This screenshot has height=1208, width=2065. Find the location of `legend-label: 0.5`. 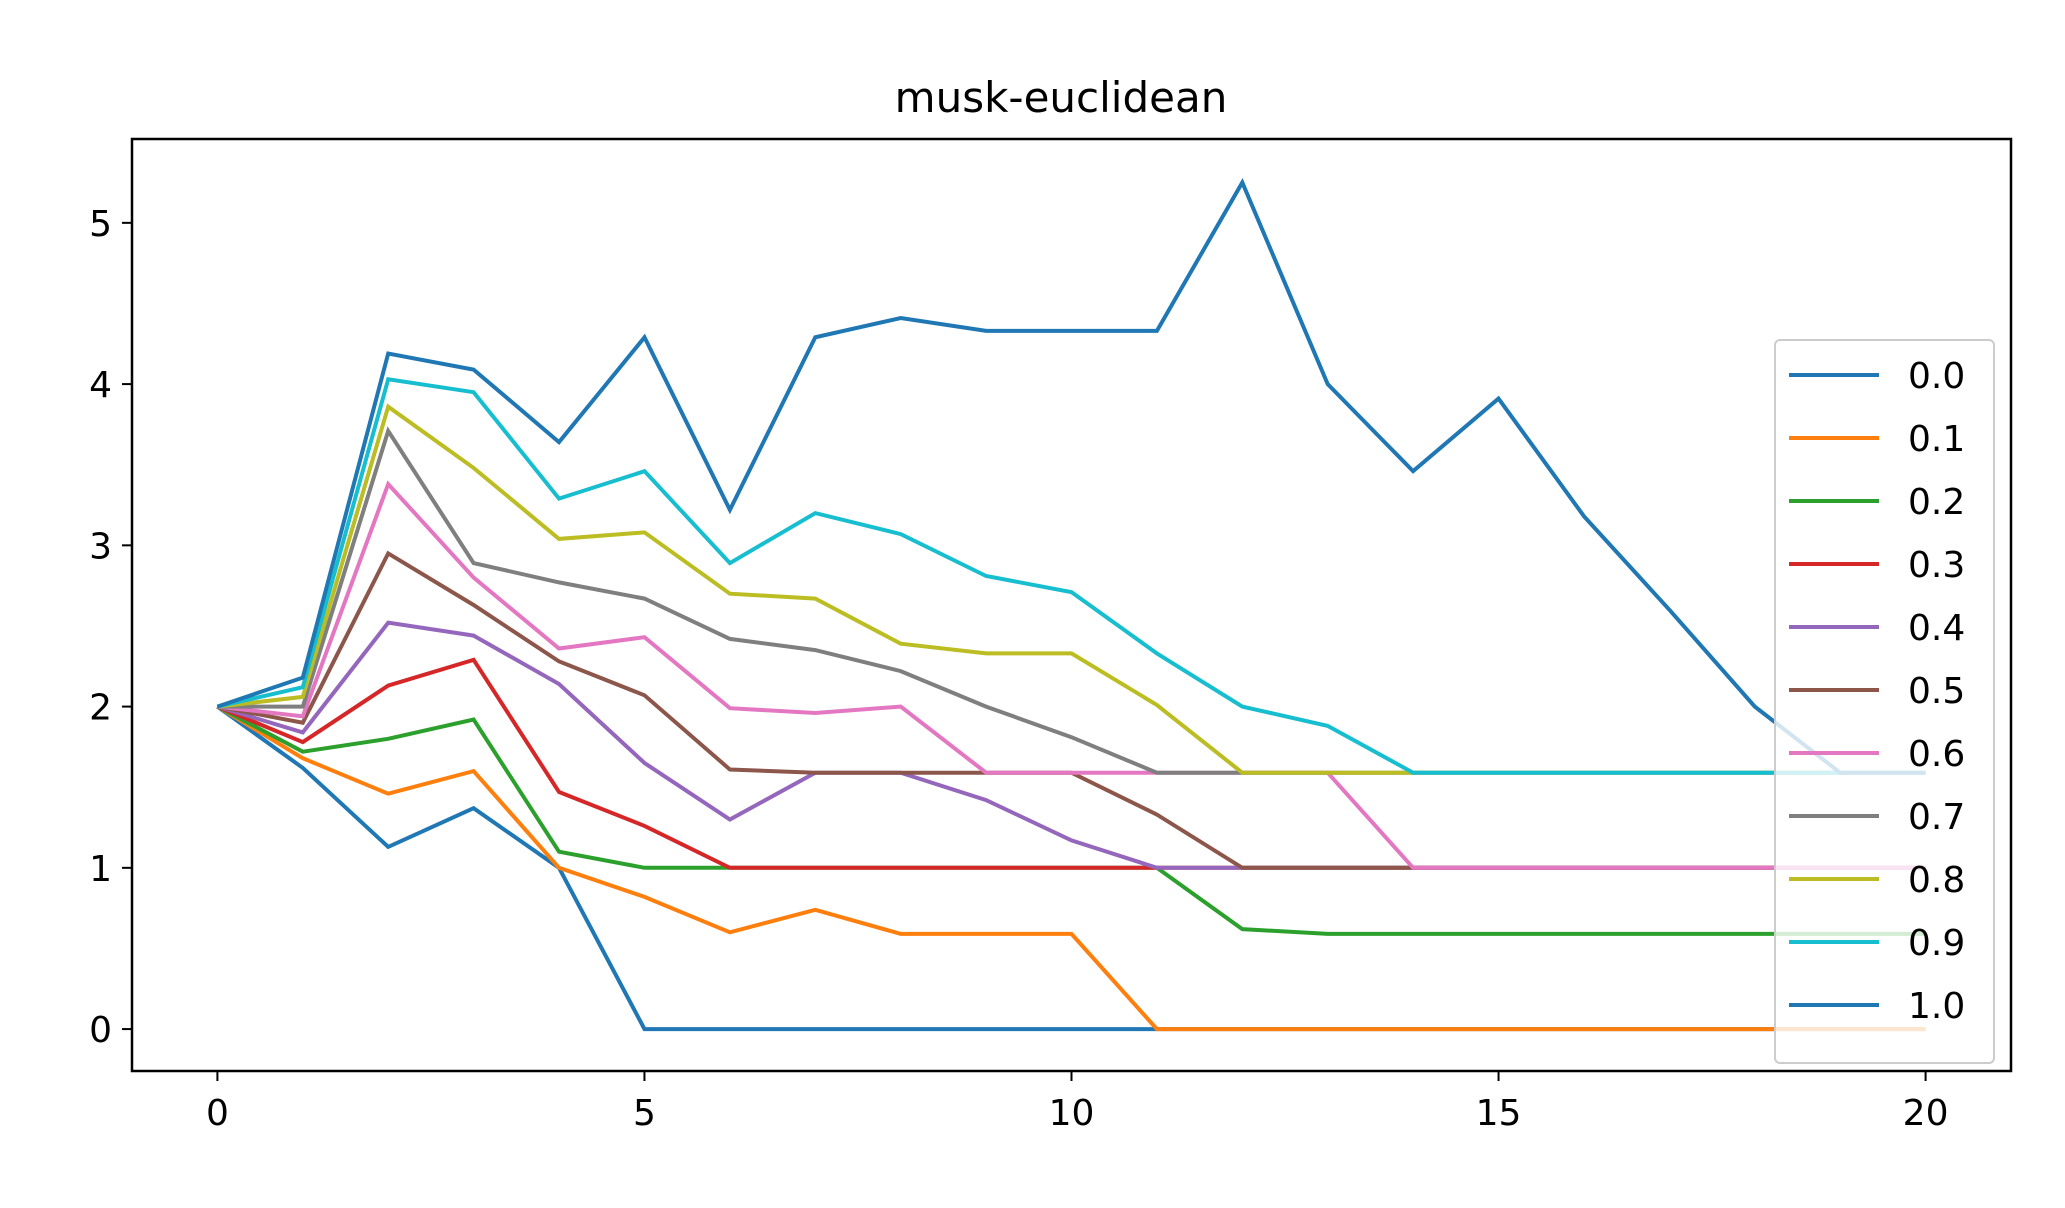

legend-label: 0.5 is located at coordinates (1936, 691).